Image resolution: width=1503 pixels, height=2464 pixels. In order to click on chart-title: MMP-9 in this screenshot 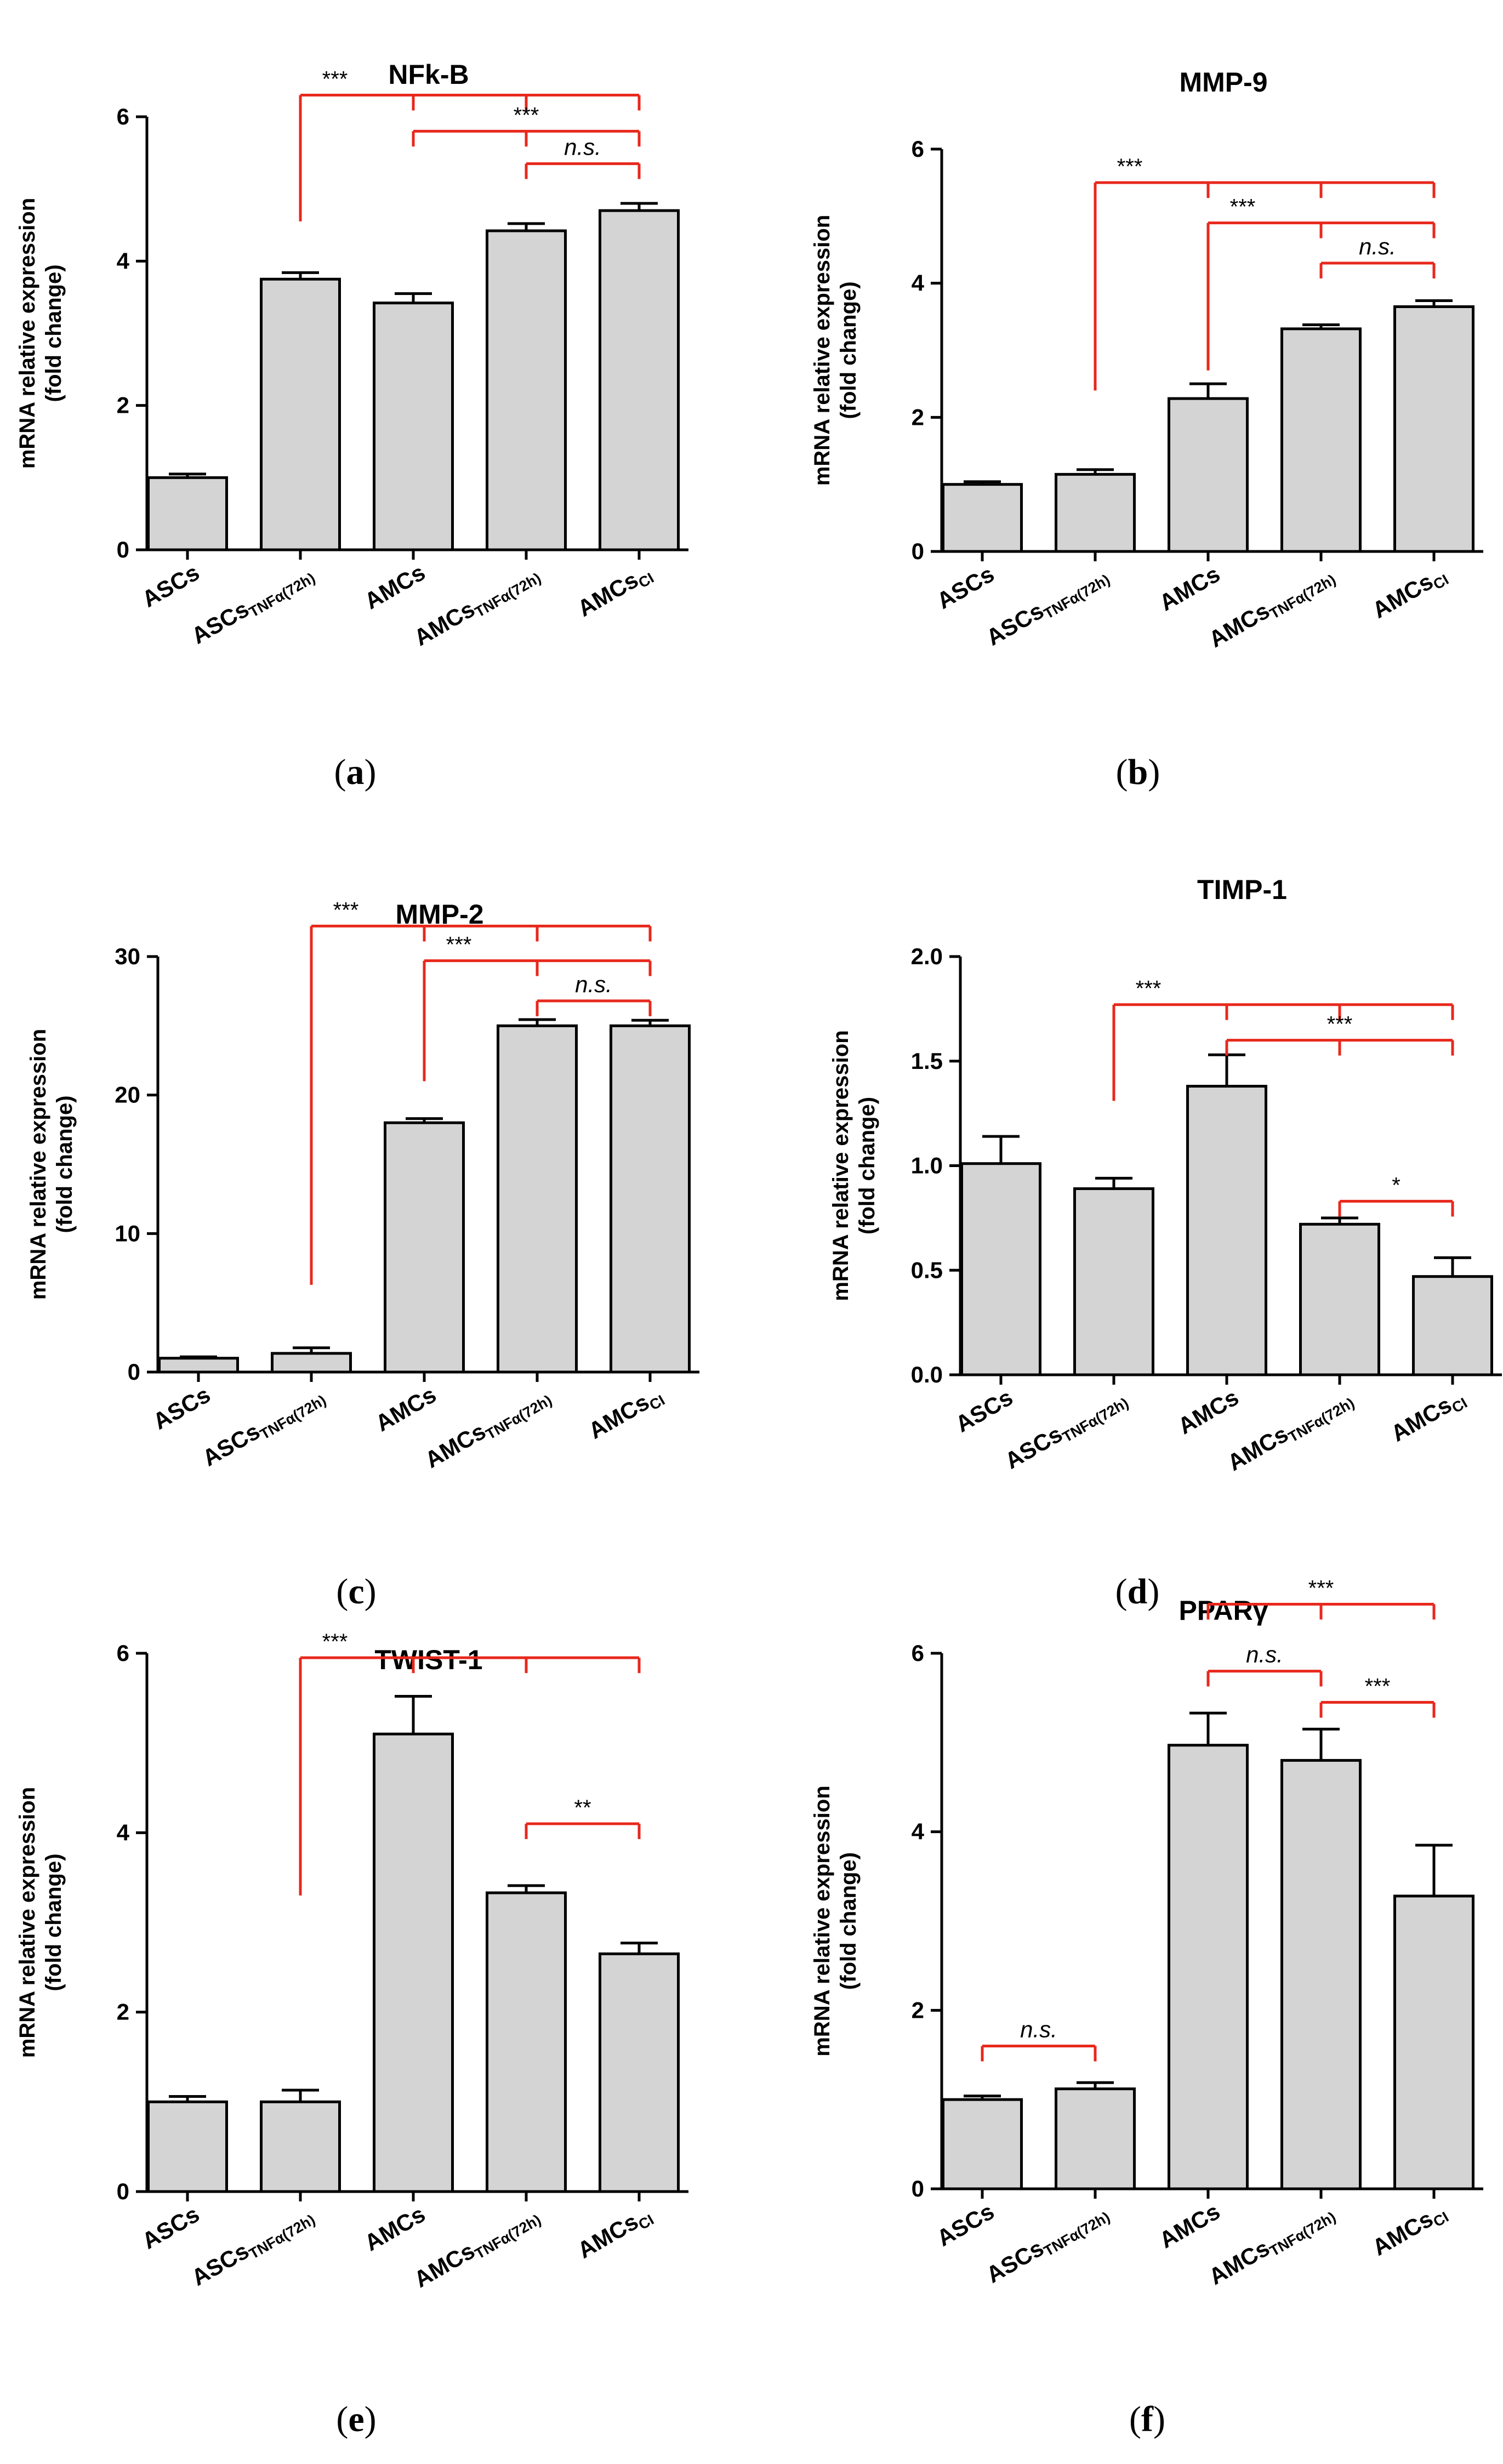, I will do `click(1223, 82)`.